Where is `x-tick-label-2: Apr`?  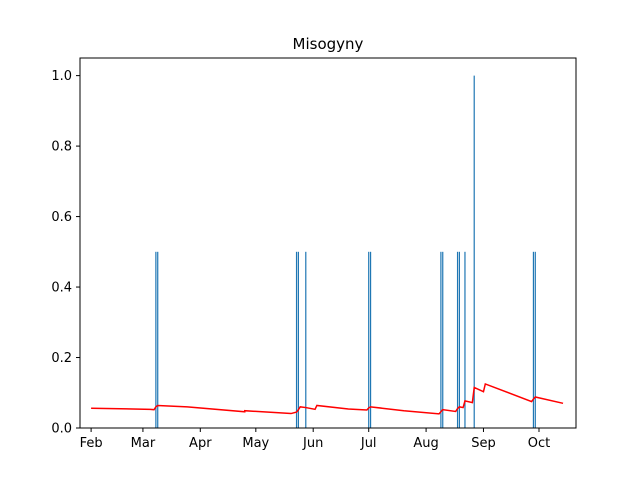
x-tick-label-2: Apr is located at coordinates (200, 443).